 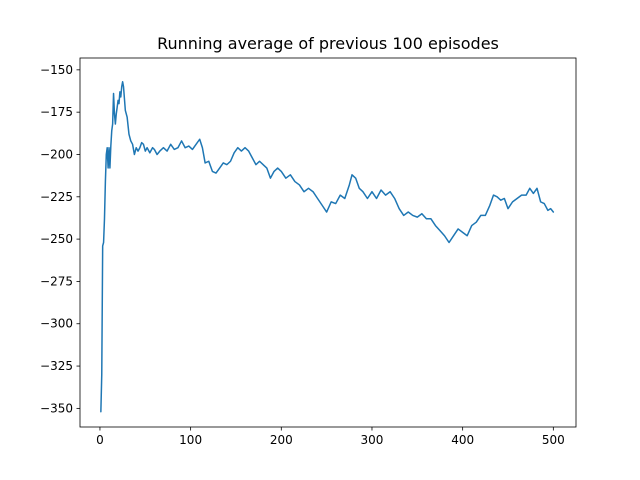 I want to click on y-tick-label: −250, so click(x=56, y=239).